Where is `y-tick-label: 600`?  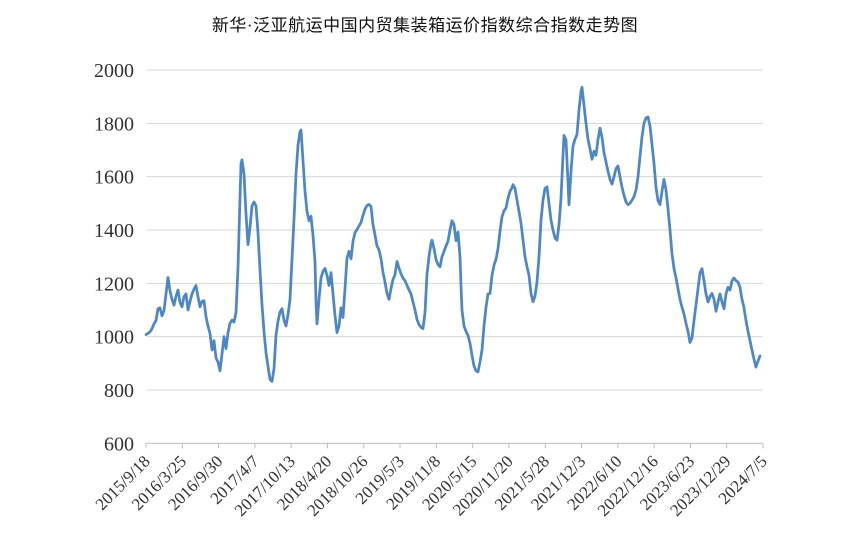 y-tick-label: 600 is located at coordinates (119, 444).